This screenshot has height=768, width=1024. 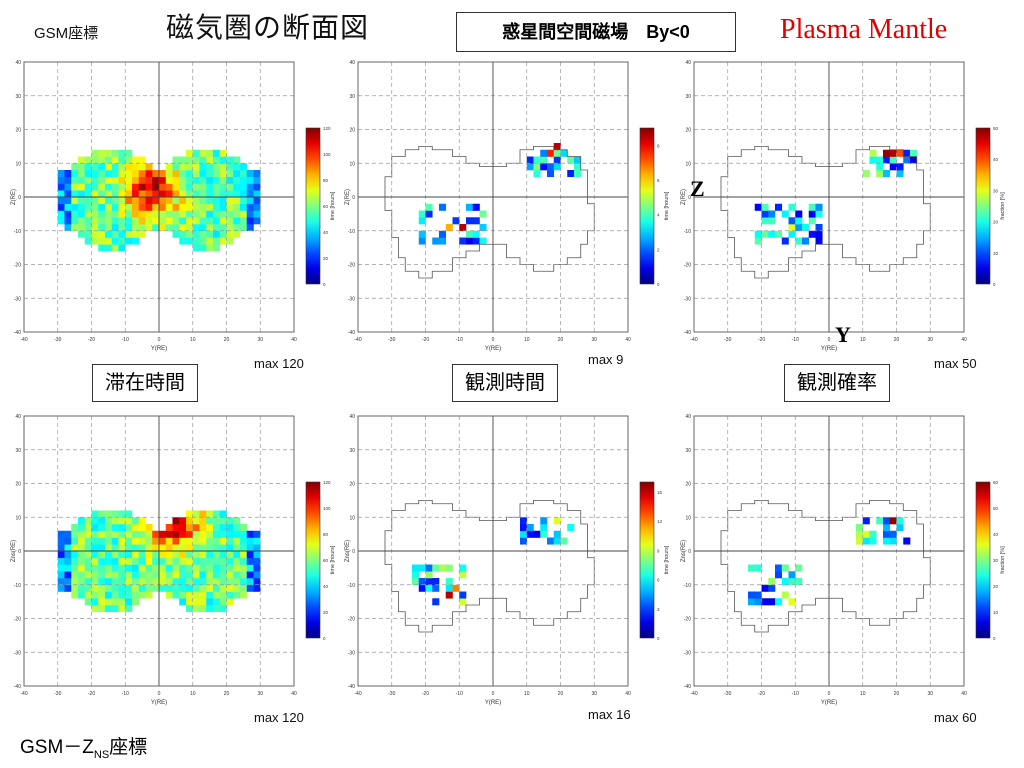 I want to click on panel-5-ytick: 30, so click(x=688, y=451).